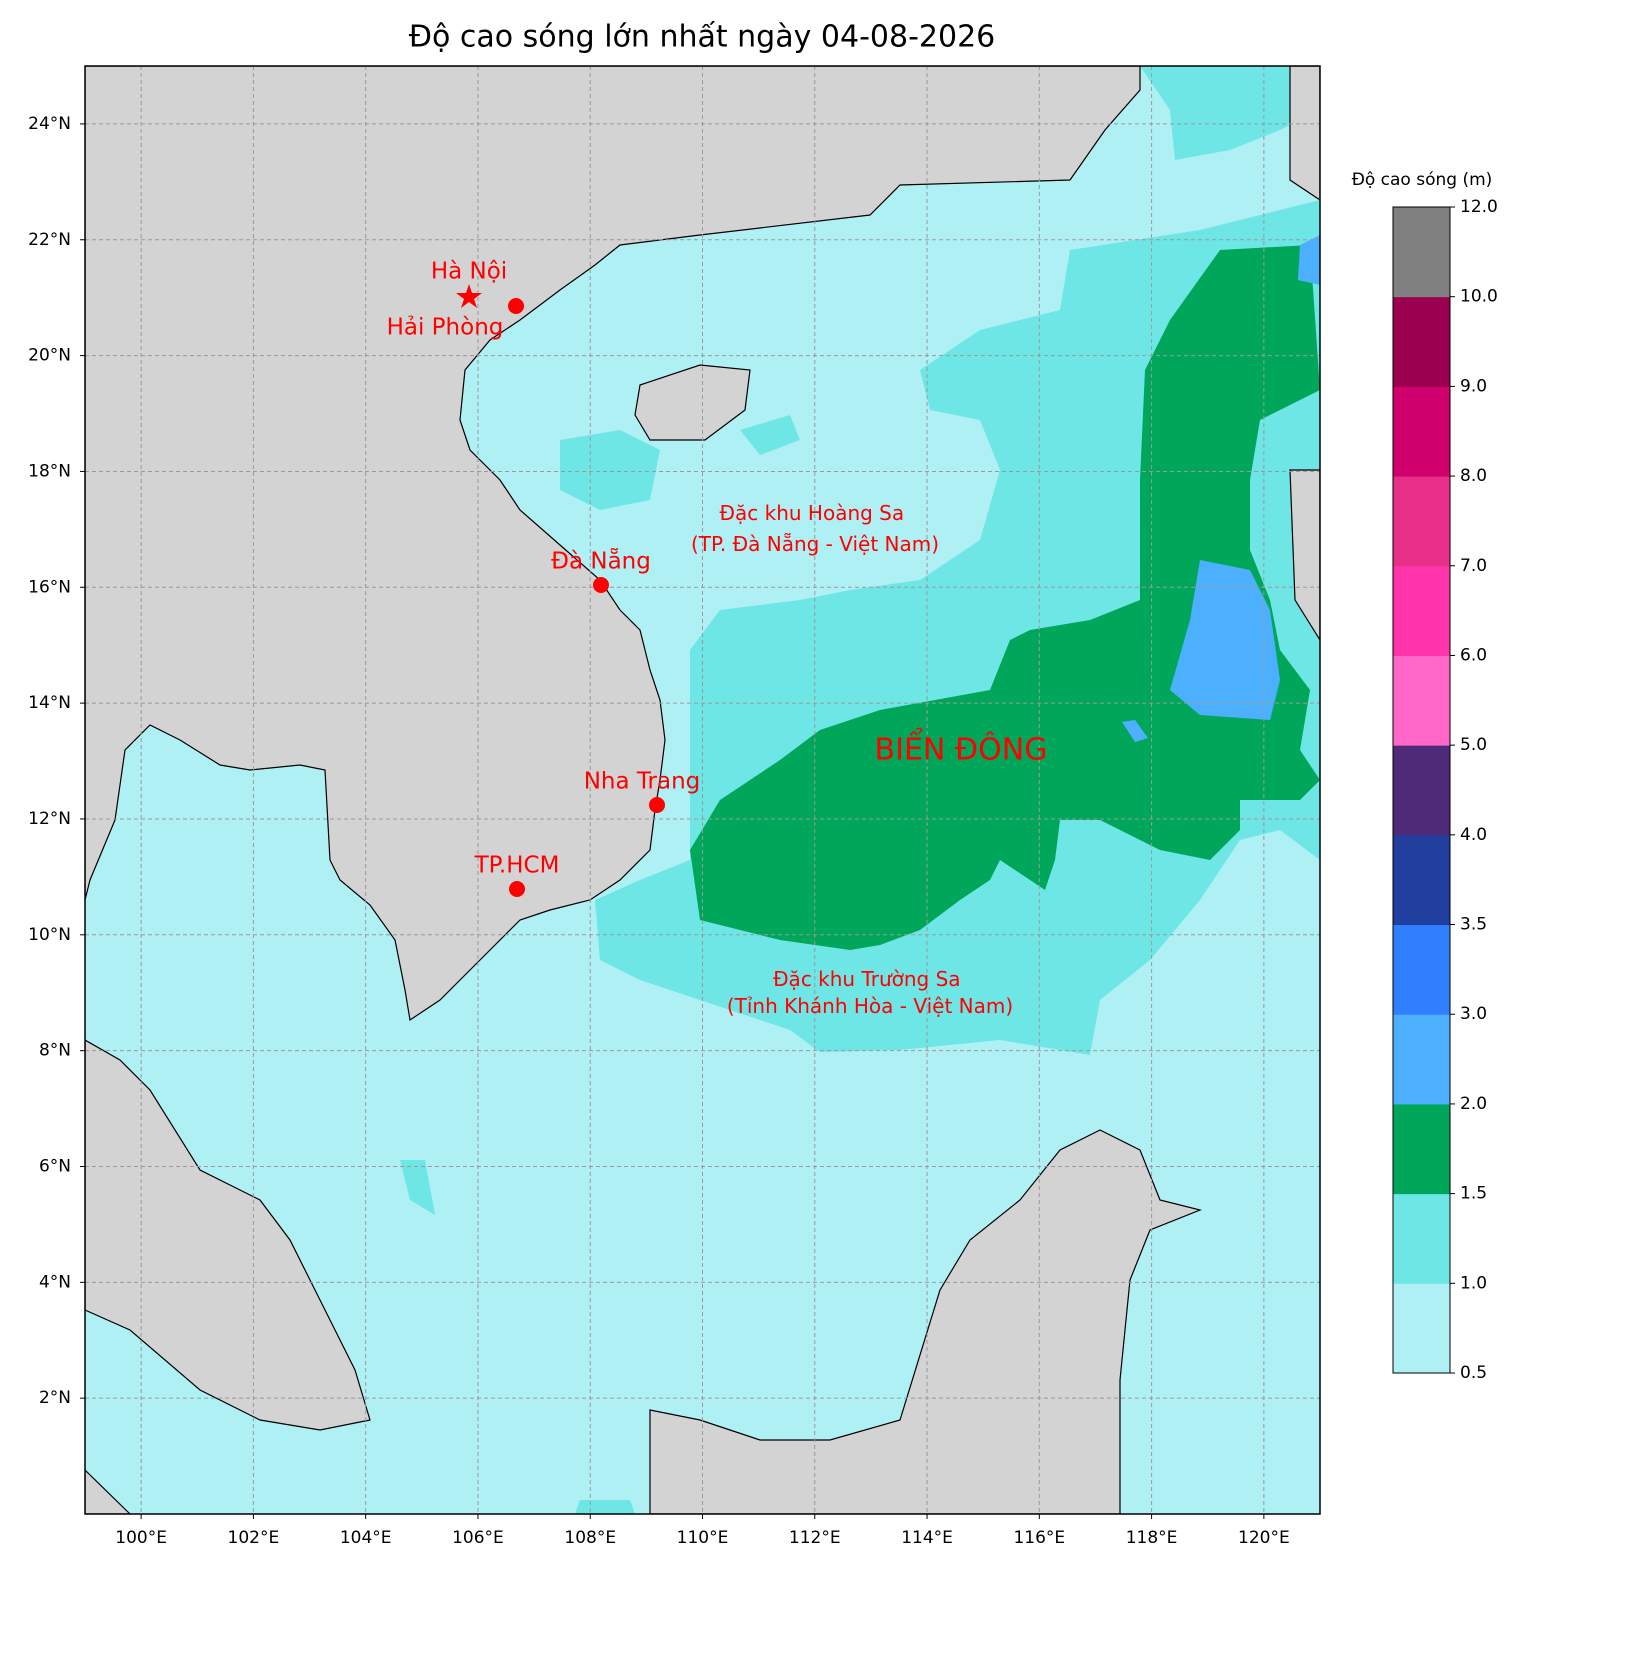  What do you see at coordinates (55, 1051) in the screenshot?
I see `y-tick-label: 8°N` at bounding box center [55, 1051].